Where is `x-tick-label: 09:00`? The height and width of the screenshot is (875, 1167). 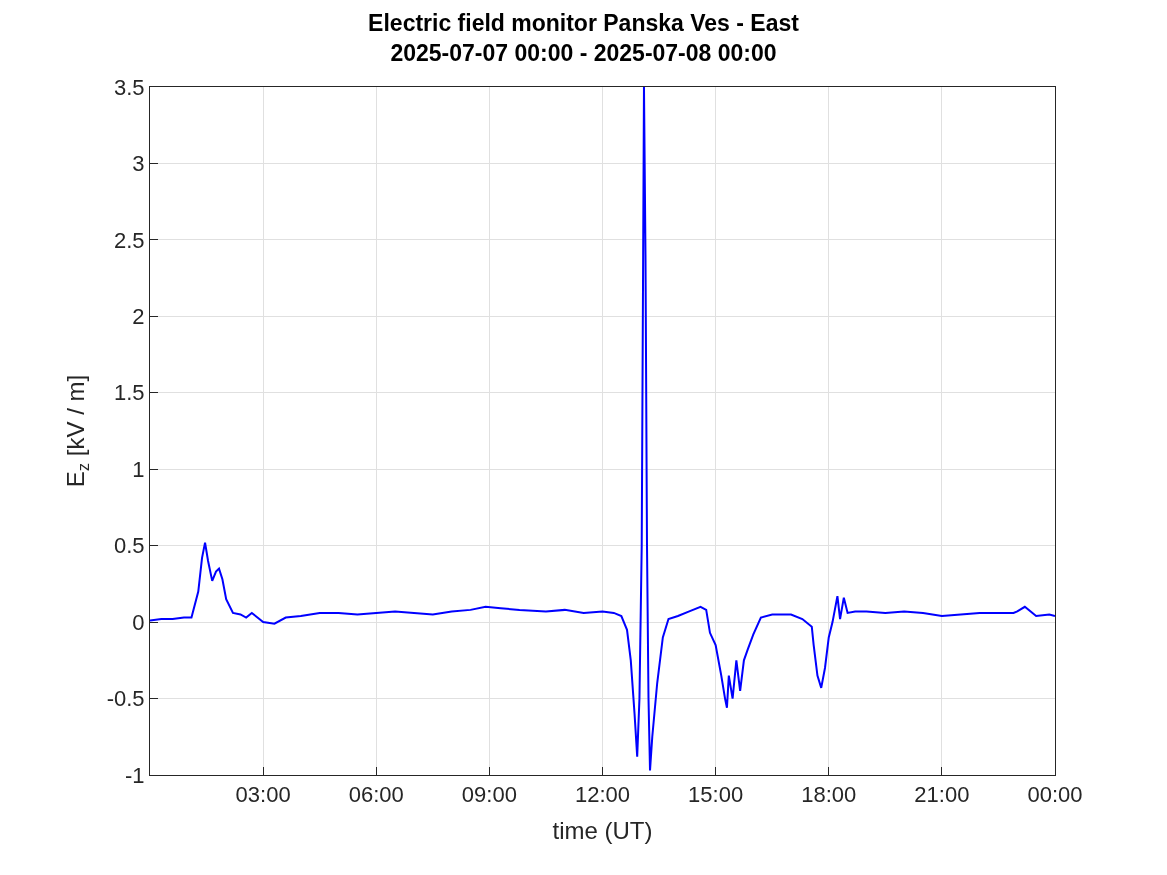
x-tick-label: 09:00 is located at coordinates (489, 795).